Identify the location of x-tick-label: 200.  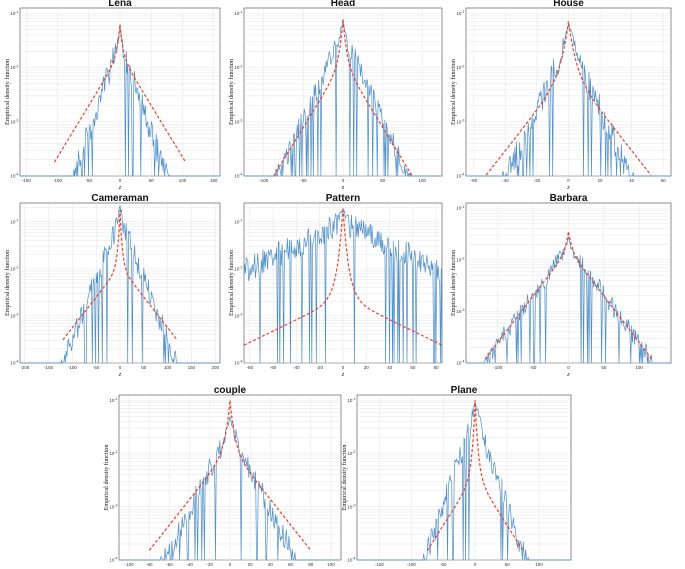
(215, 367).